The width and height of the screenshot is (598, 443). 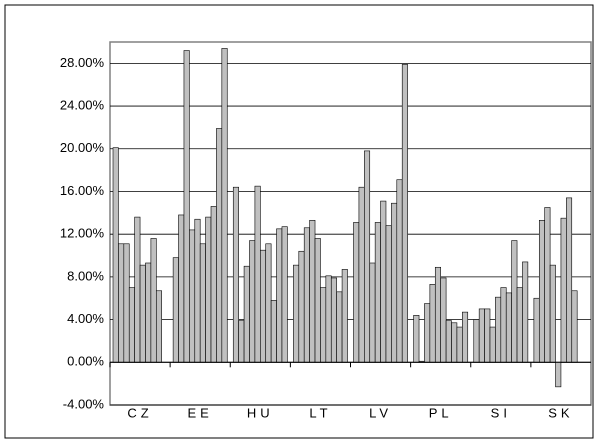 I want to click on x-tick-label: SI, so click(x=501, y=412).